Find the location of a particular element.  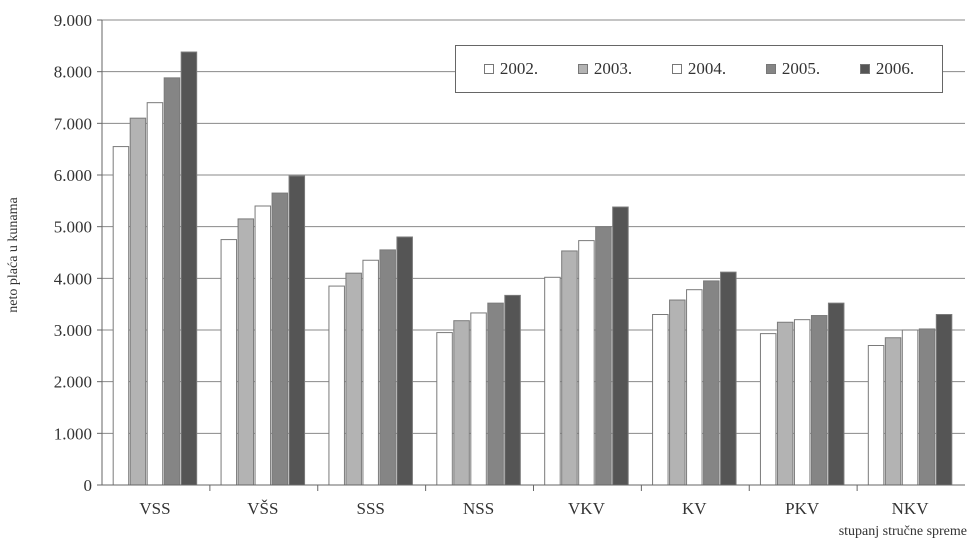

y-tick-label: 9.000 is located at coordinates (73, 20).